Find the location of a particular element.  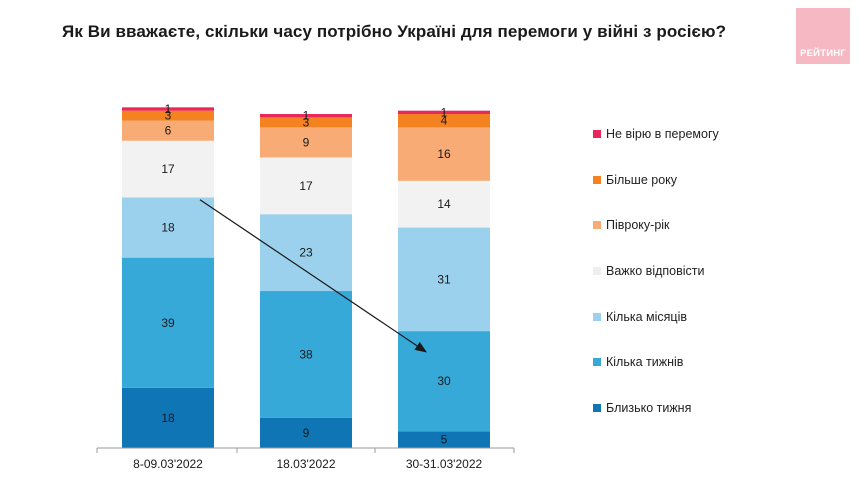

data-label: 31 is located at coordinates (444, 279).